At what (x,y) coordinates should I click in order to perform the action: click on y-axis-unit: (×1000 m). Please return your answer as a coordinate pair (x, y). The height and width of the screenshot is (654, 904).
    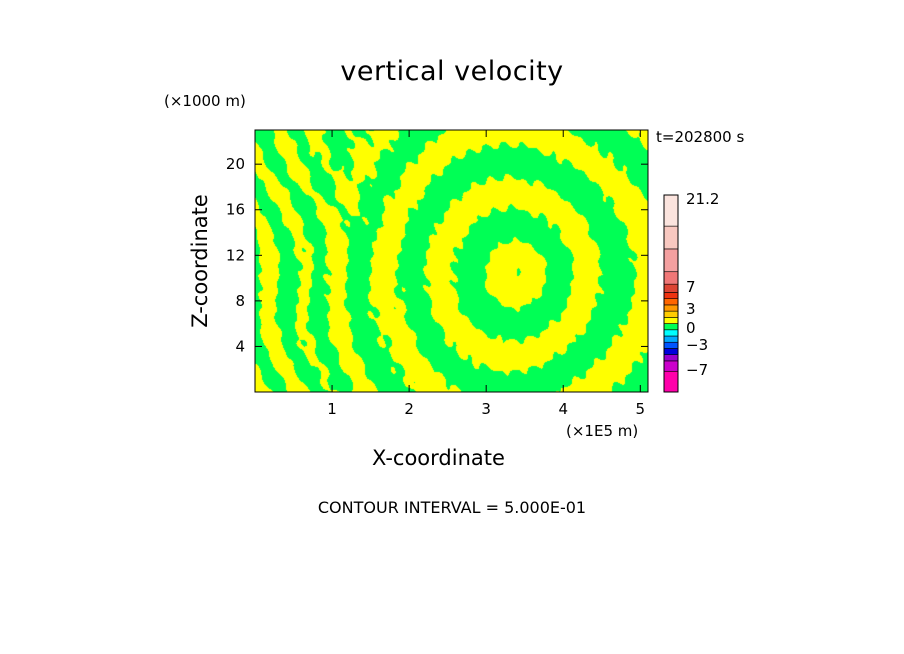
    Looking at the image, I should click on (205, 101).